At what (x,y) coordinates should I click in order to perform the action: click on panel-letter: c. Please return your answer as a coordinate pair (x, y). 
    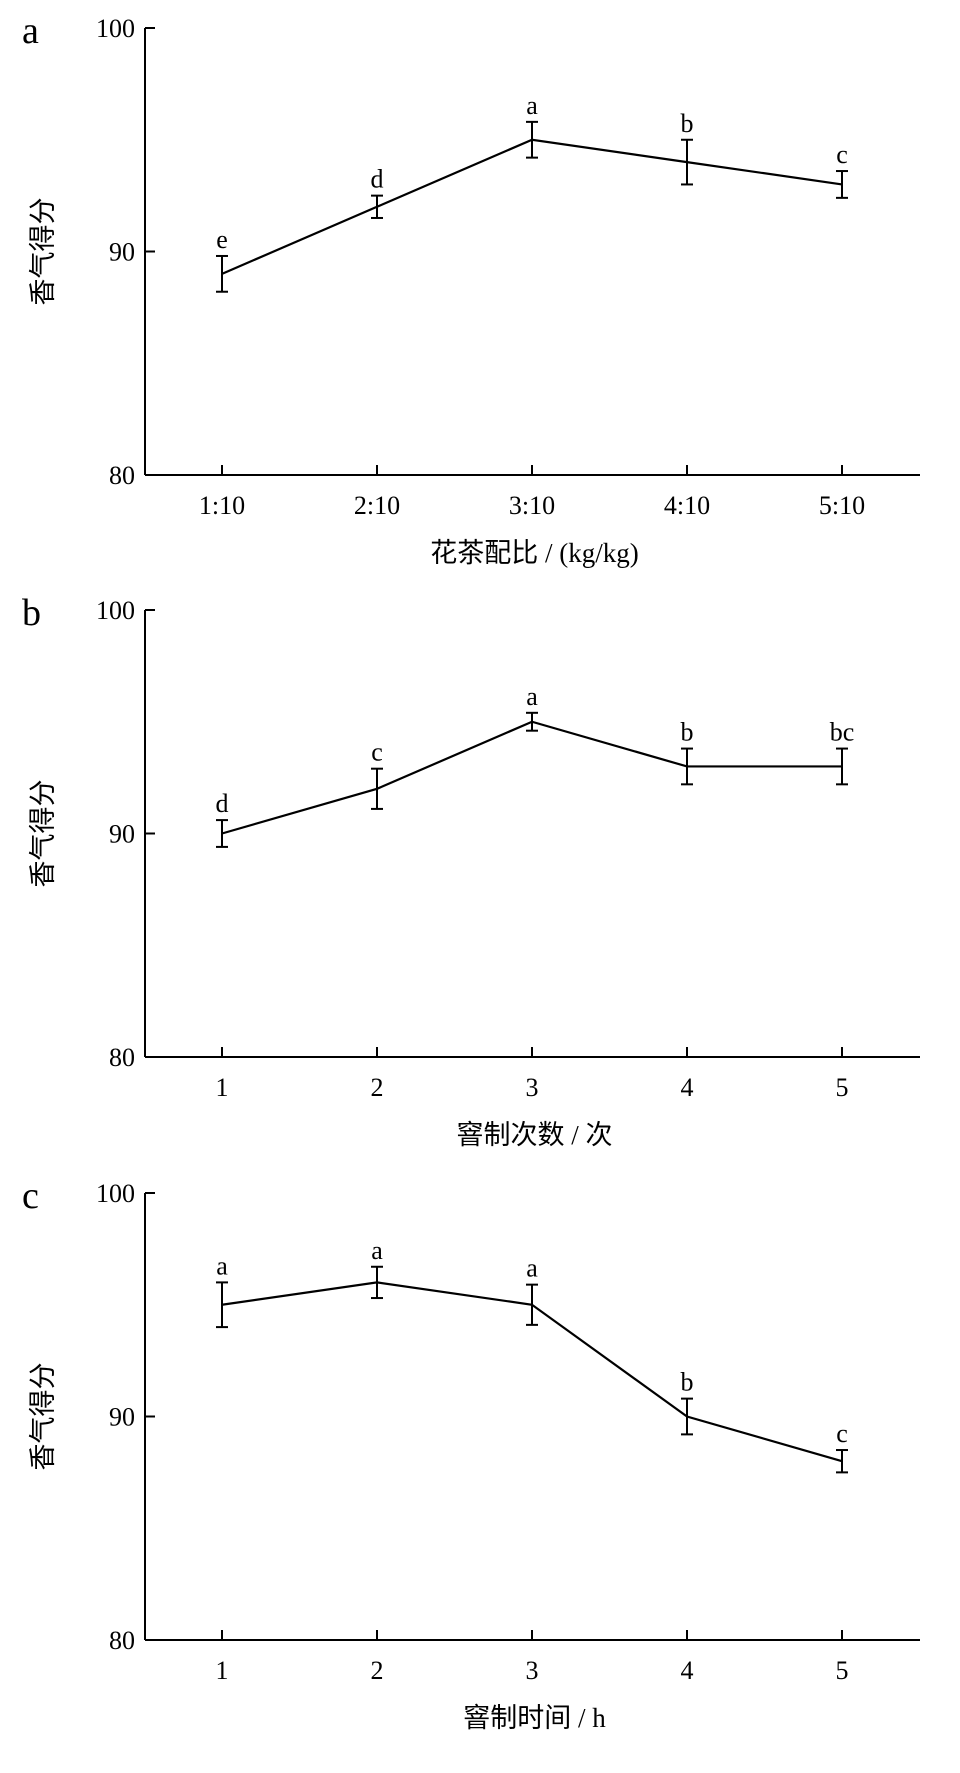
    Looking at the image, I should click on (30, 1196).